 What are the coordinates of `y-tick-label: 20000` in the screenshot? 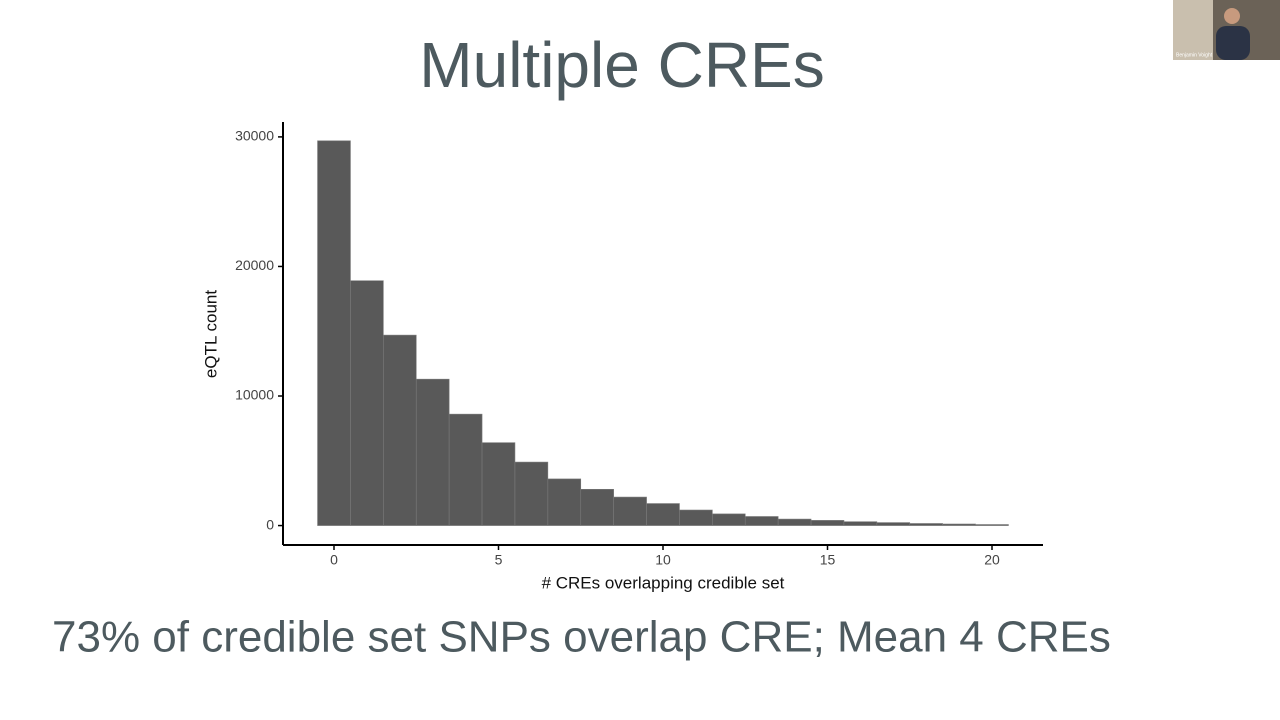 It's located at (254, 265).